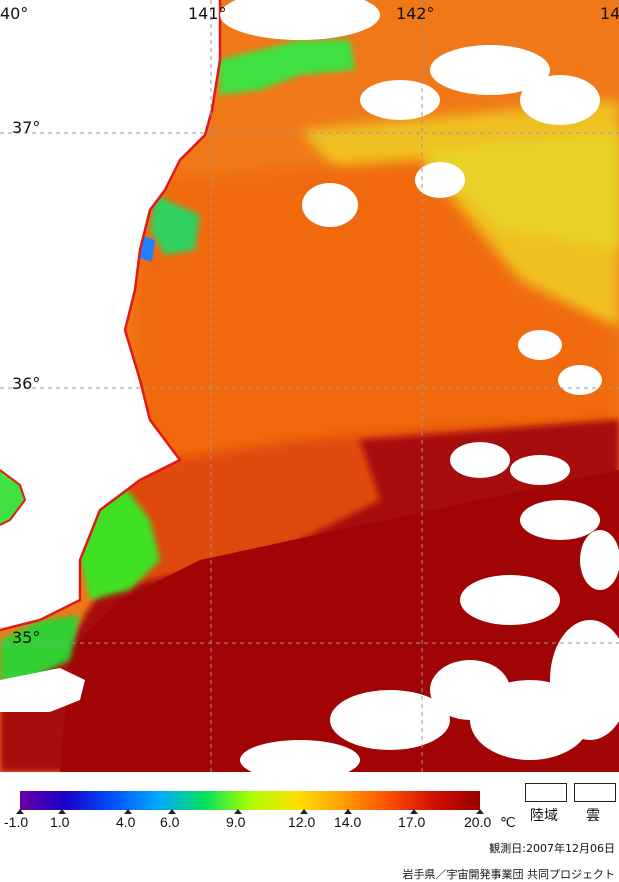 Image resolution: width=619 pixels, height=882 pixels. I want to click on cloud-legend-label: 雲, so click(593, 816).